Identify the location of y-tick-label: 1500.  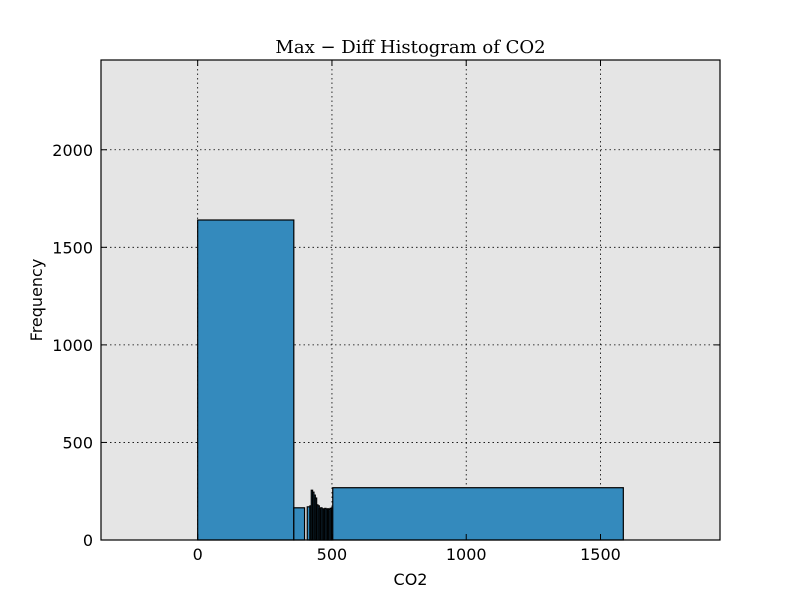
(72, 247).